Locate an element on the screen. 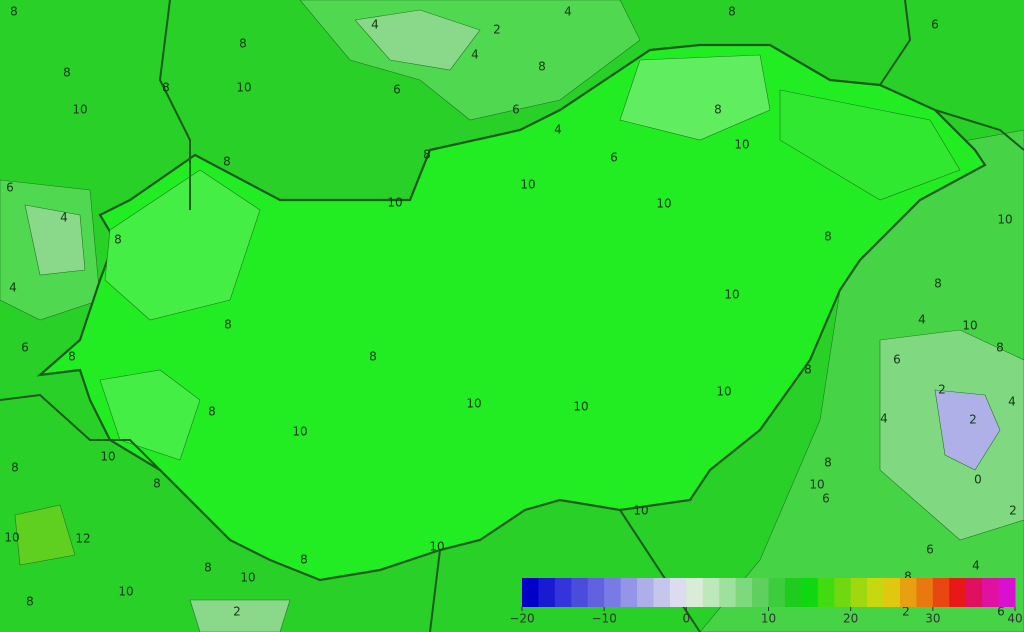  colorbar-tick-label: 30 is located at coordinates (932, 619).